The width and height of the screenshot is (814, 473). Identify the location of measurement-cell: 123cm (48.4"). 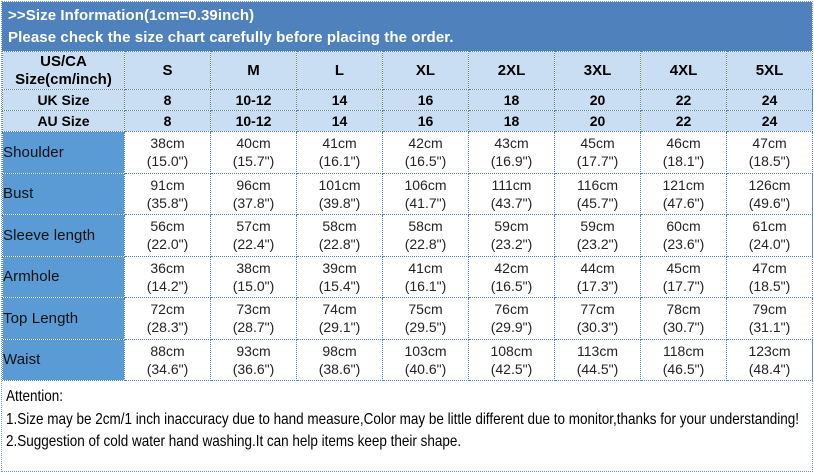
(769, 359).